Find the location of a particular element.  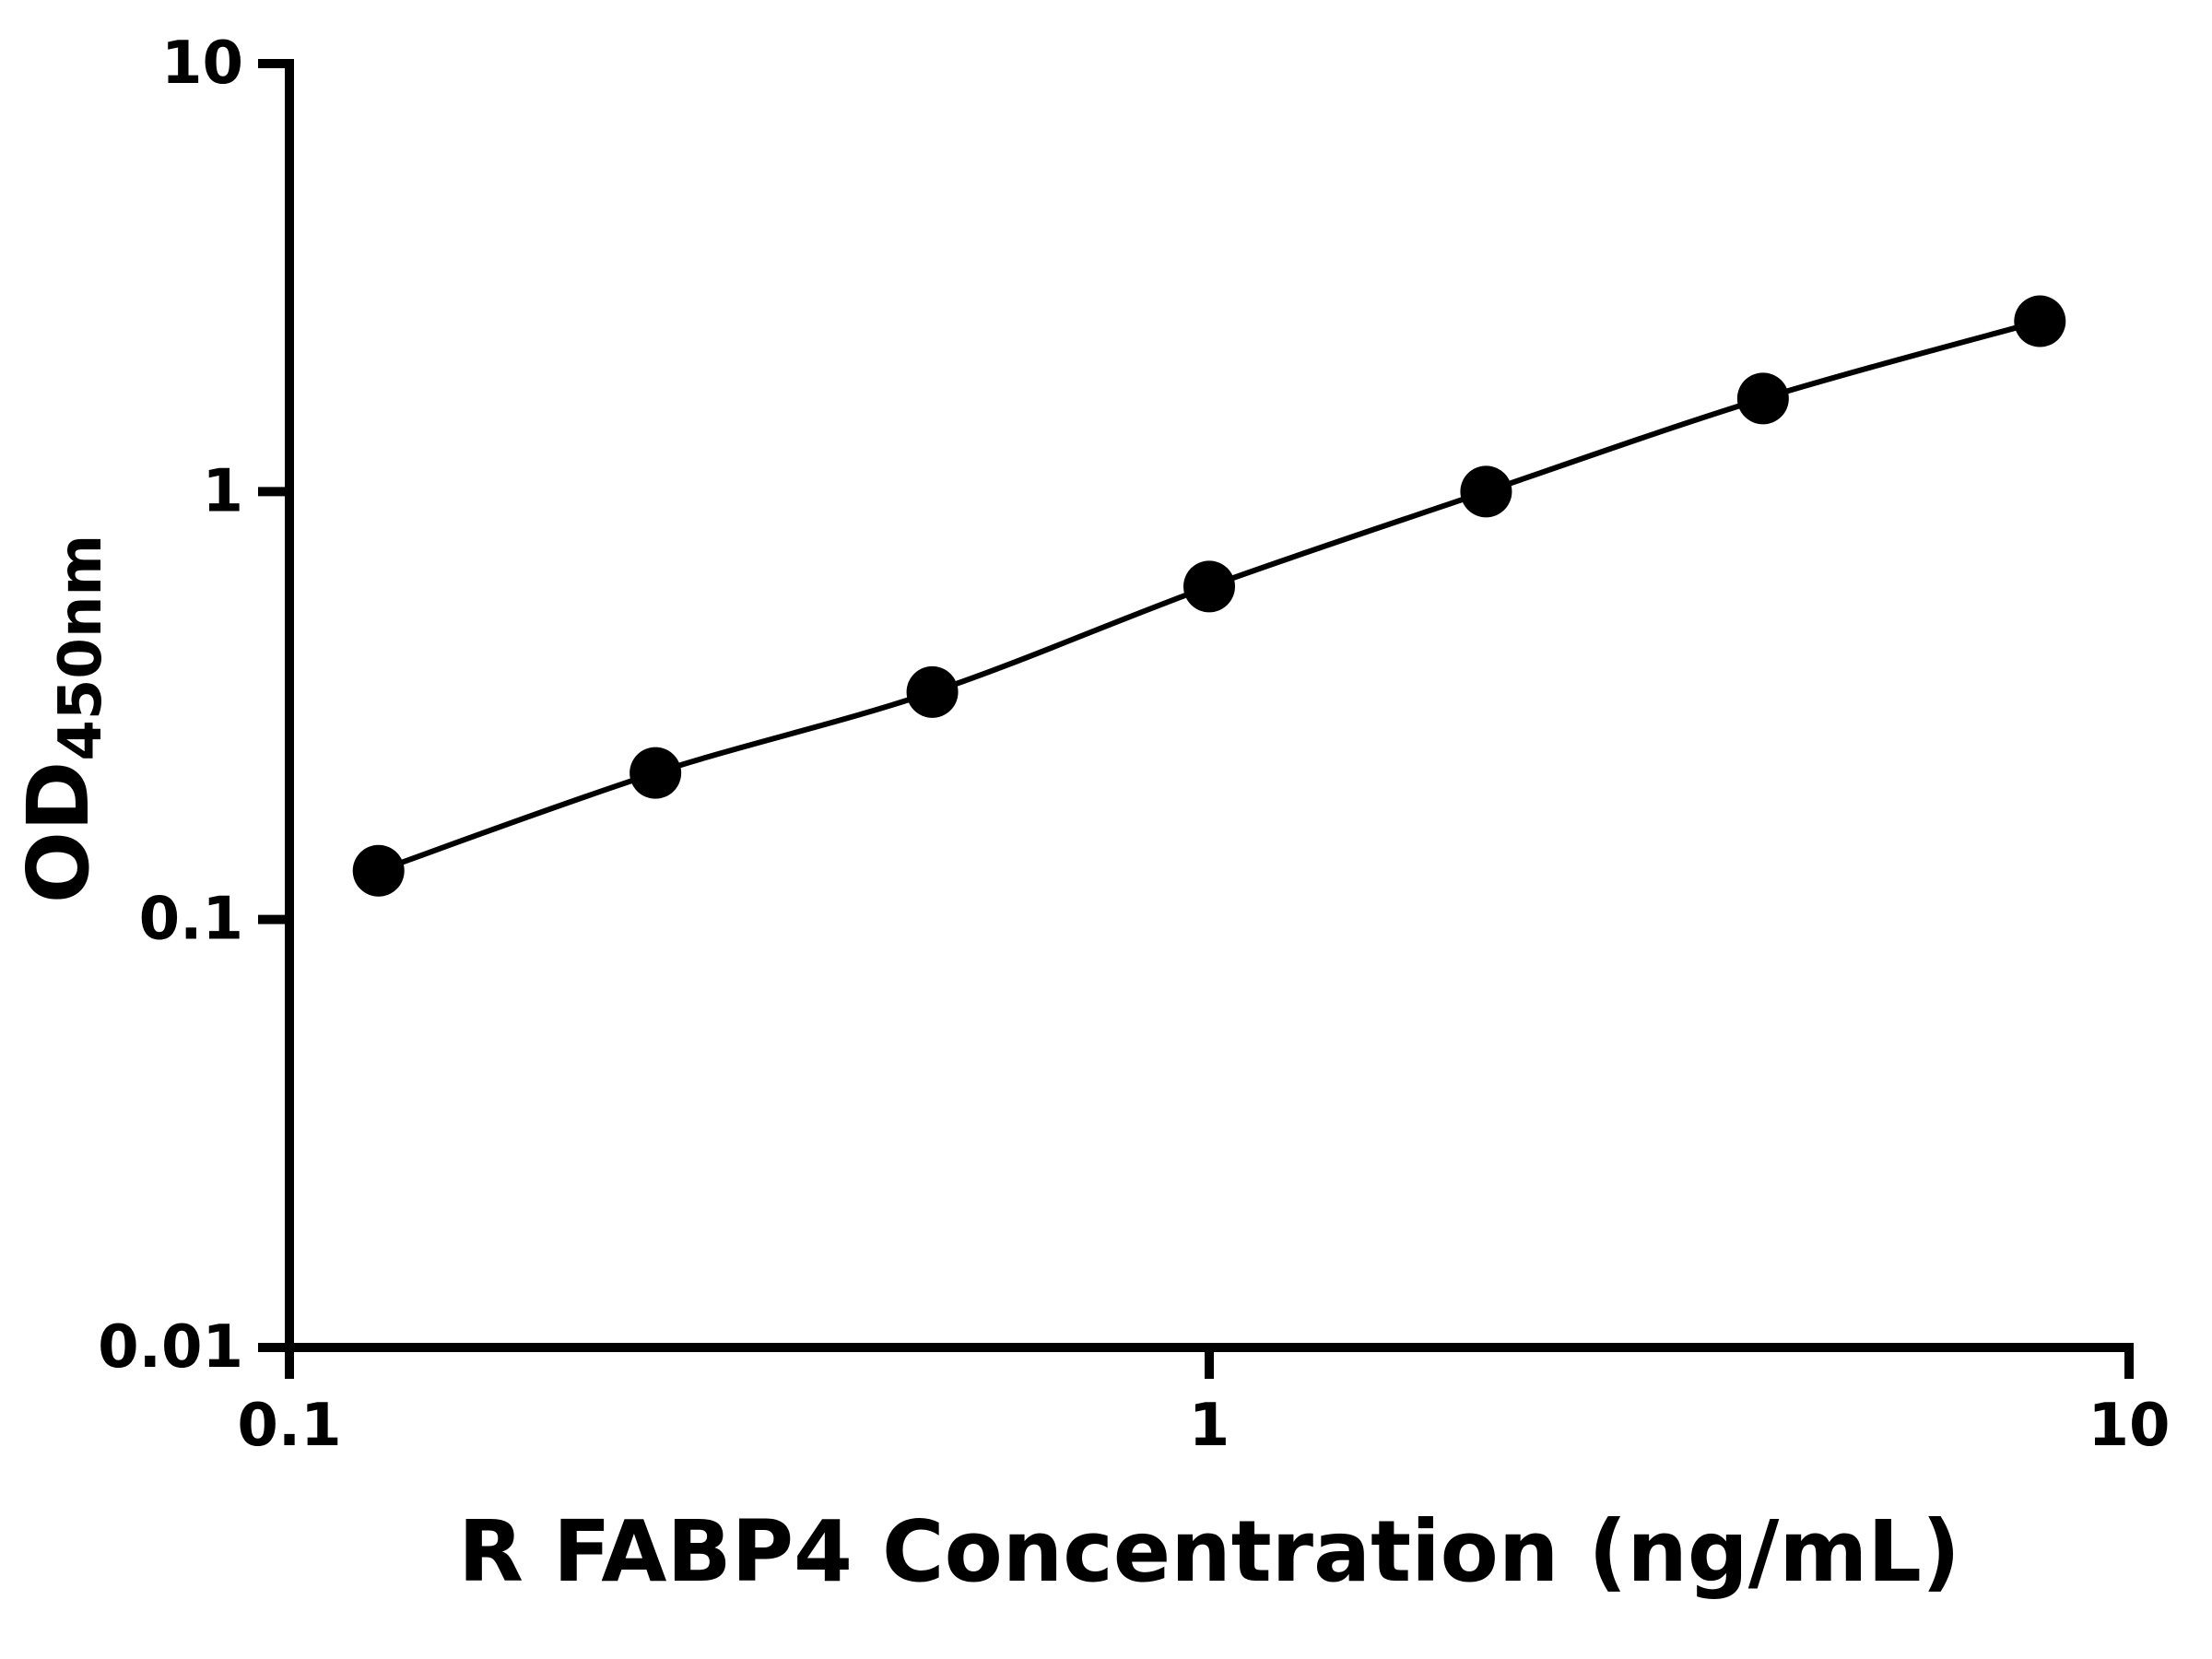

x-tick-label: 0.1 is located at coordinates (289, 1426).